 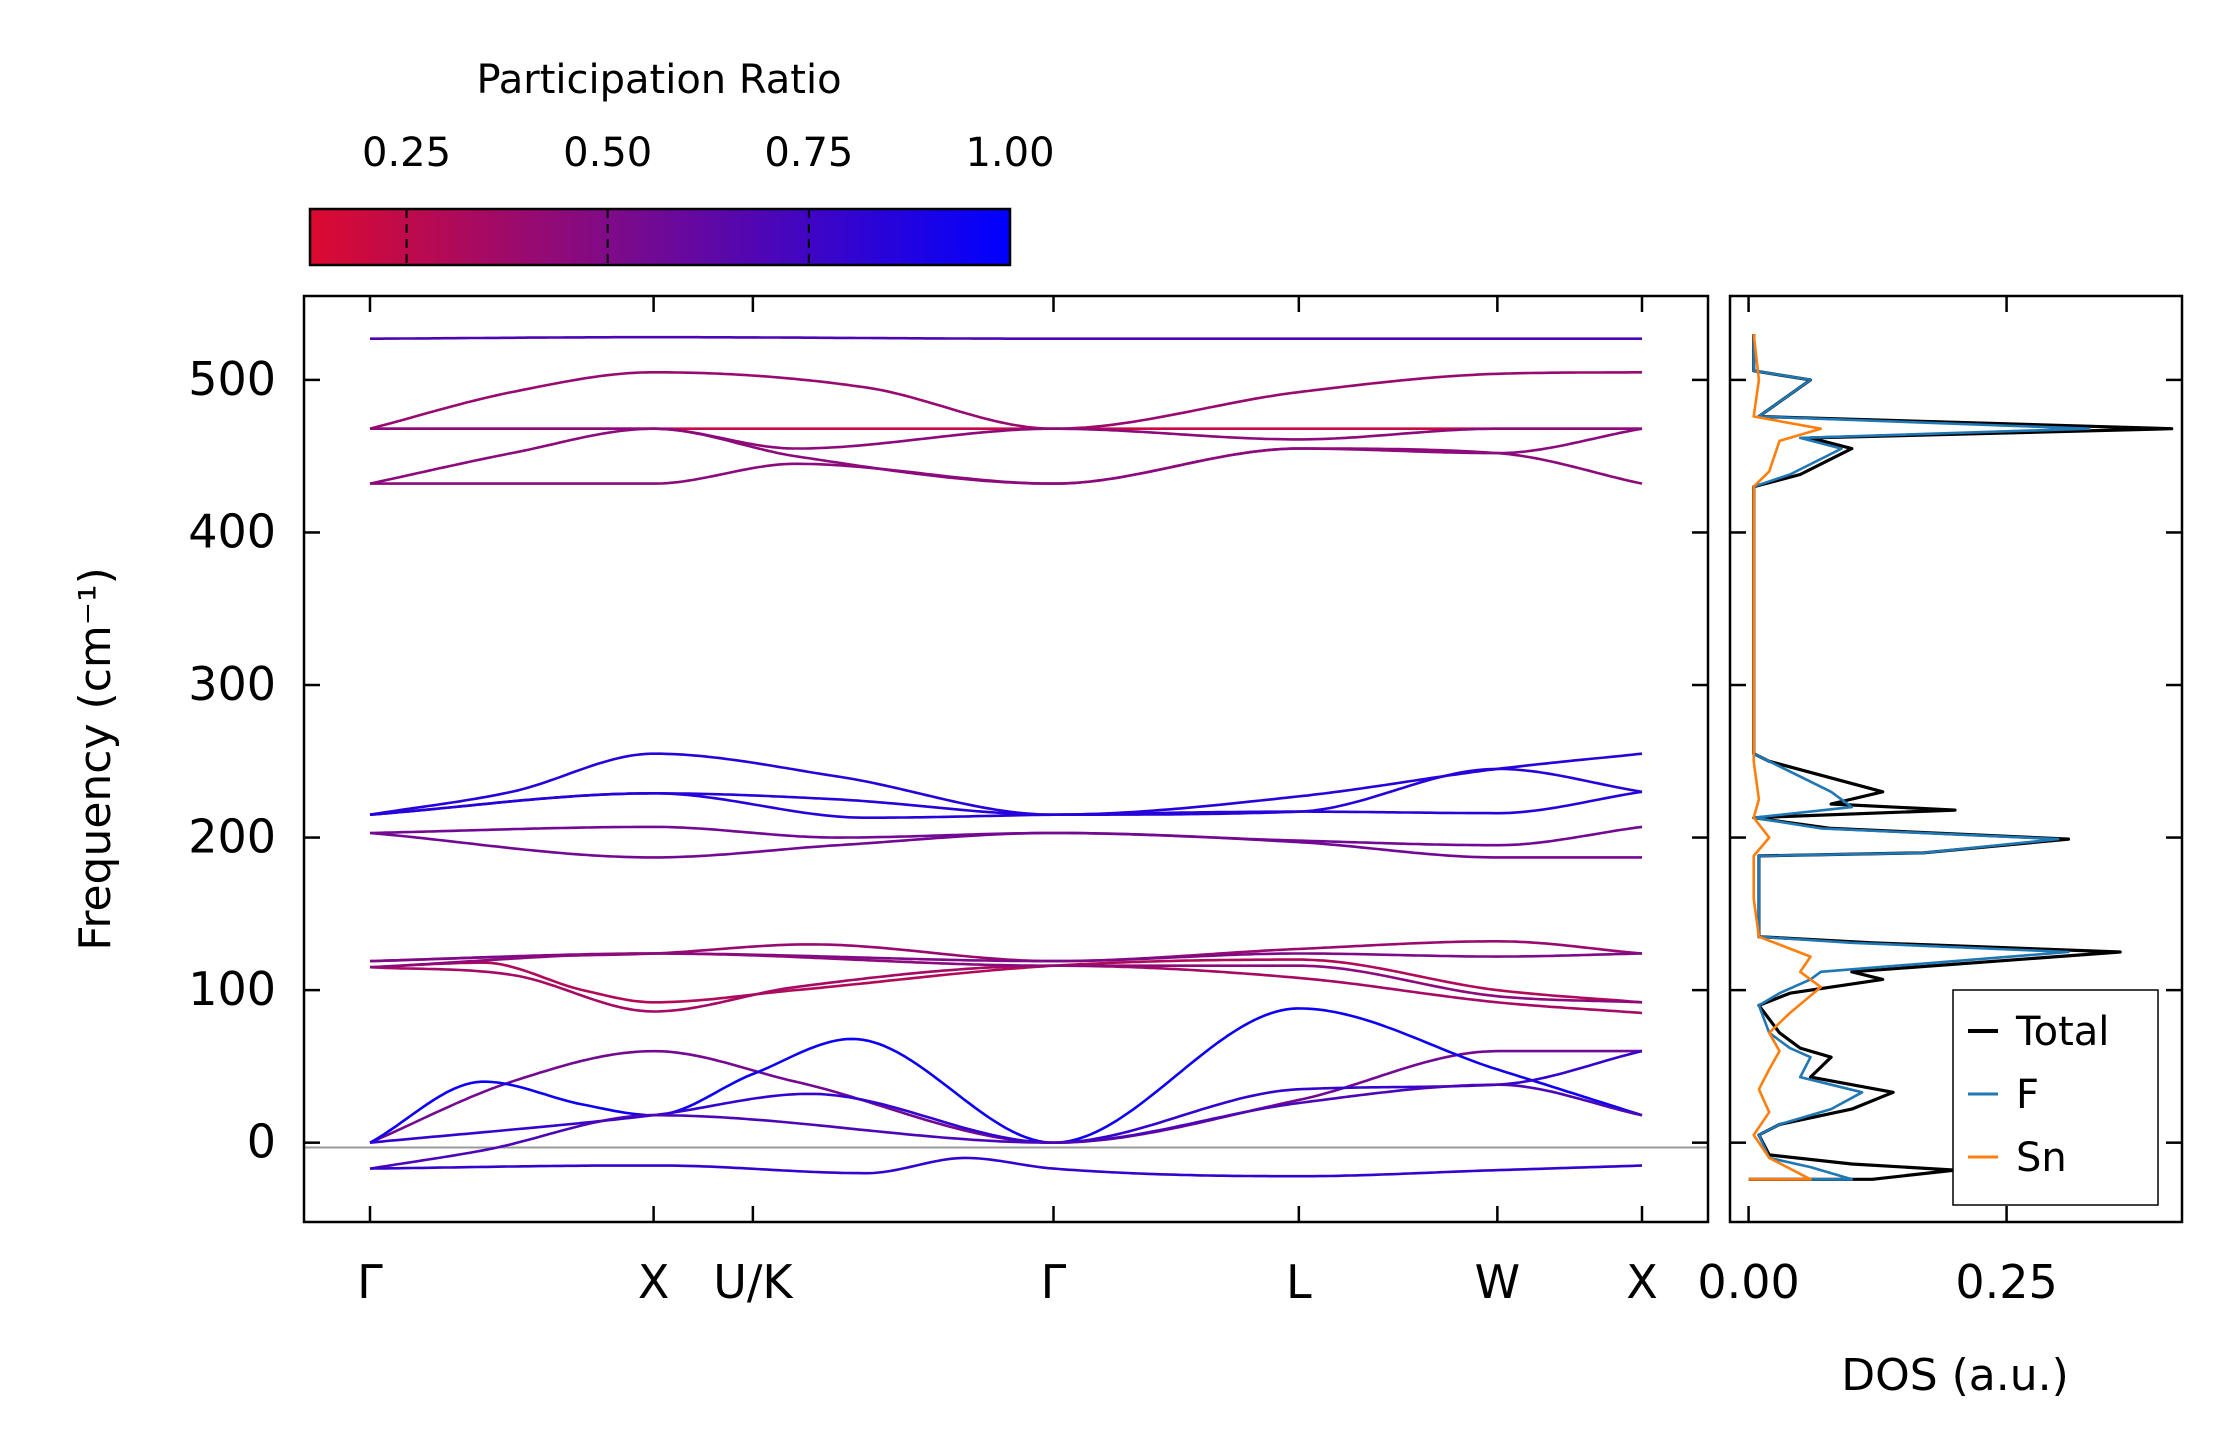 I want to click on frequency-tick-label: 400, so click(x=232, y=531).